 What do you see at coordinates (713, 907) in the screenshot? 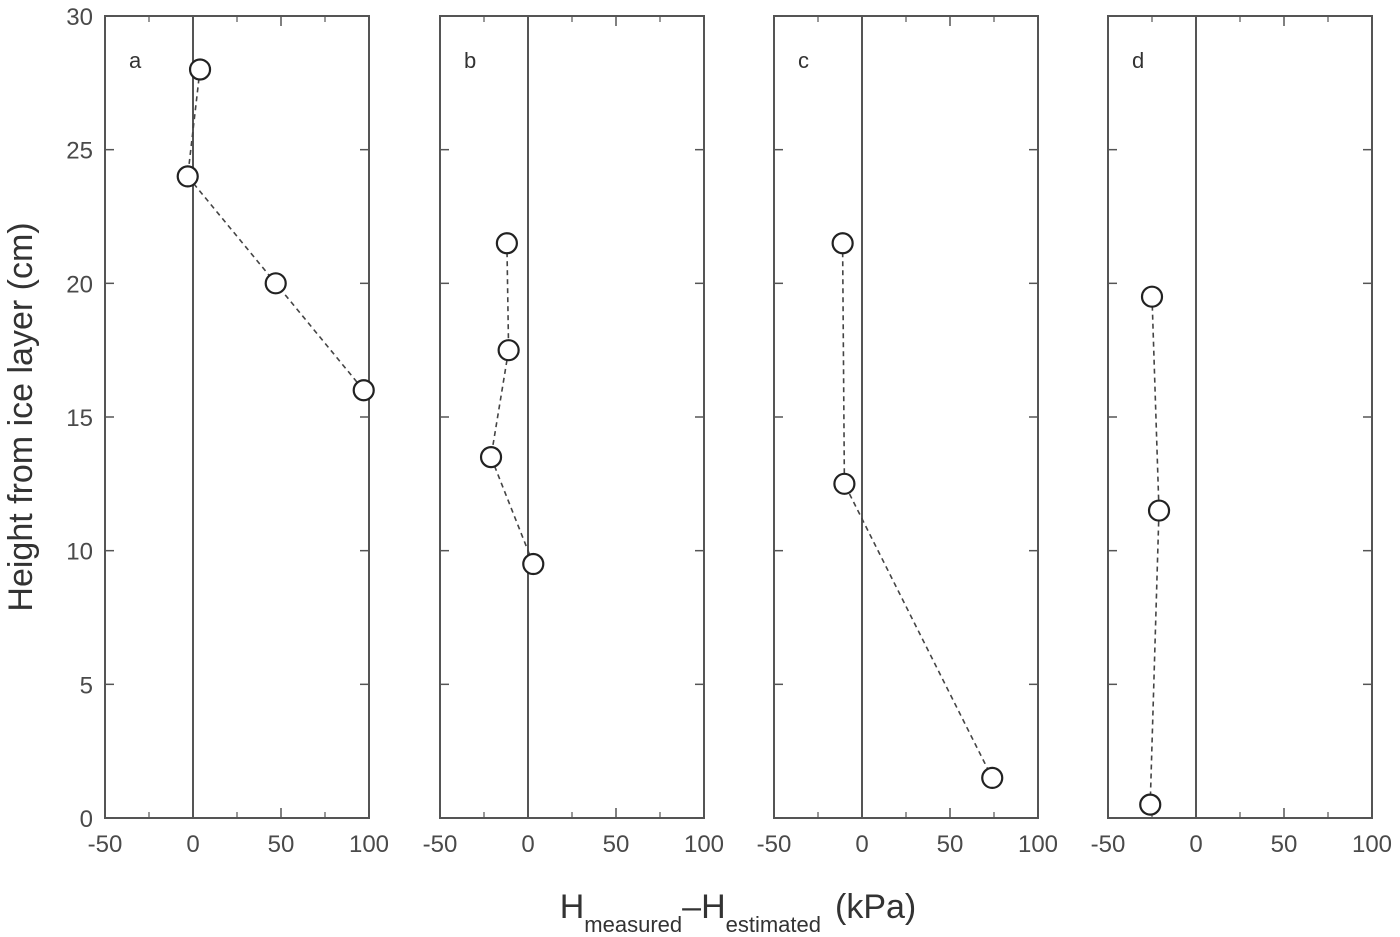
I see `x-axis-title-main-2: H` at bounding box center [713, 907].